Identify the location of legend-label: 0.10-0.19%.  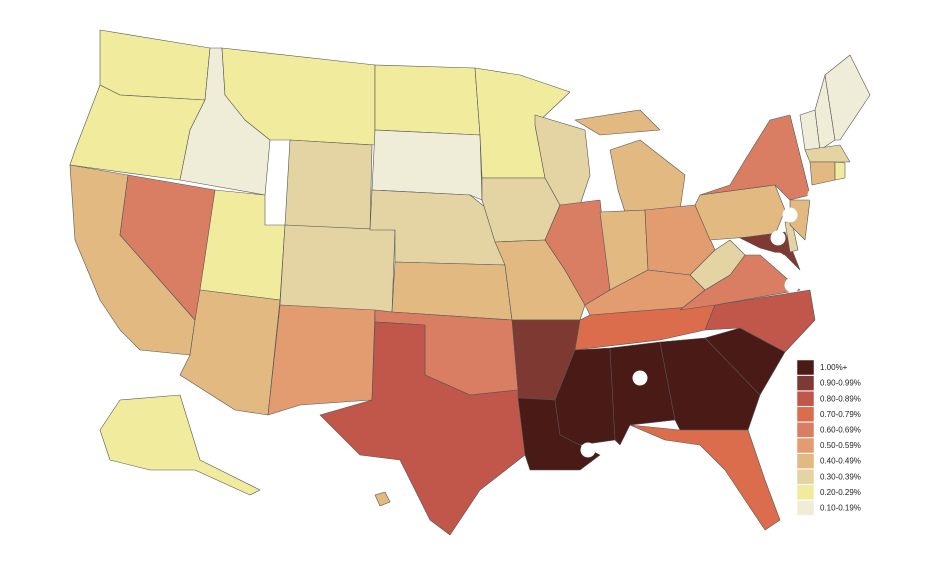
(840, 508).